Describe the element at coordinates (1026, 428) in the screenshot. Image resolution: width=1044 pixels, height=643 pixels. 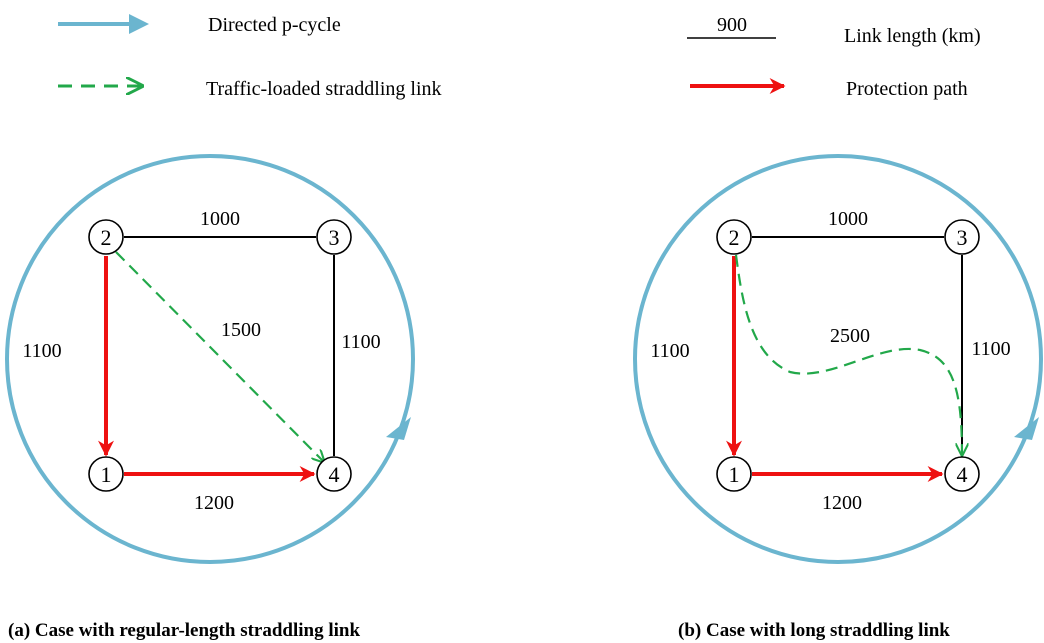
I see `p-cycle-arrowhead-b` at that location.